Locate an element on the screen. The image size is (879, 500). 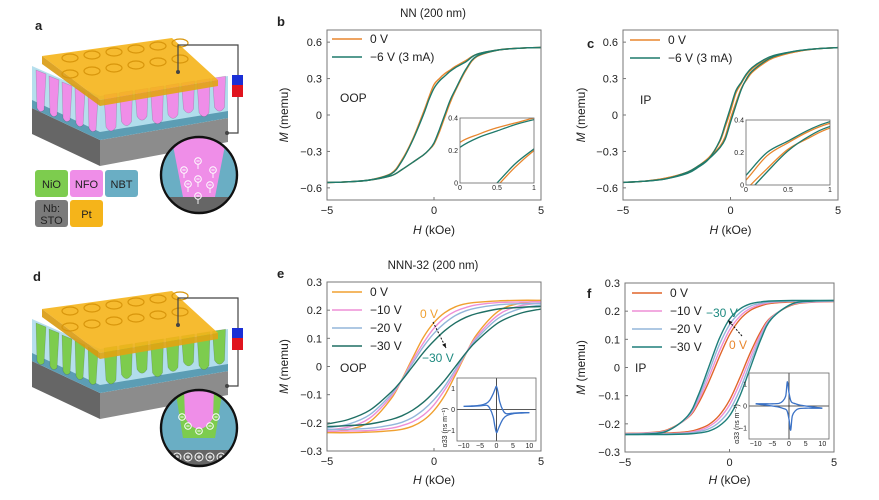
legend: 0 V −10 V −20 V −30 V is located at coordinates (367, 319).